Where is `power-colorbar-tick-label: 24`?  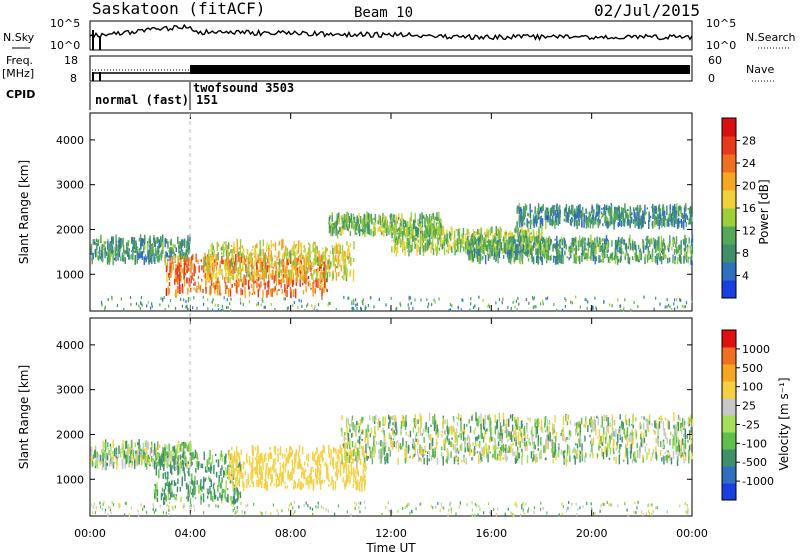 power-colorbar-tick-label: 24 is located at coordinates (749, 163).